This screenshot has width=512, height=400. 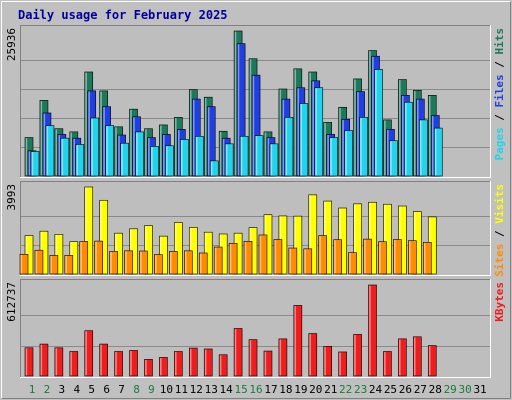 What do you see at coordinates (286, 146) in the screenshot?
I see `bar-pages-day-18-hl` at bounding box center [286, 146].